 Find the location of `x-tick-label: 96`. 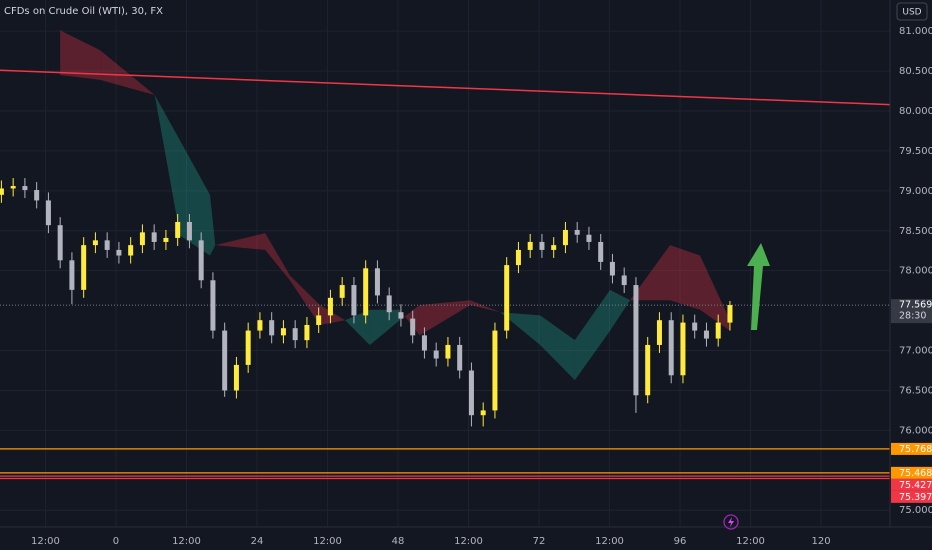

x-tick-label: 96 is located at coordinates (680, 541).